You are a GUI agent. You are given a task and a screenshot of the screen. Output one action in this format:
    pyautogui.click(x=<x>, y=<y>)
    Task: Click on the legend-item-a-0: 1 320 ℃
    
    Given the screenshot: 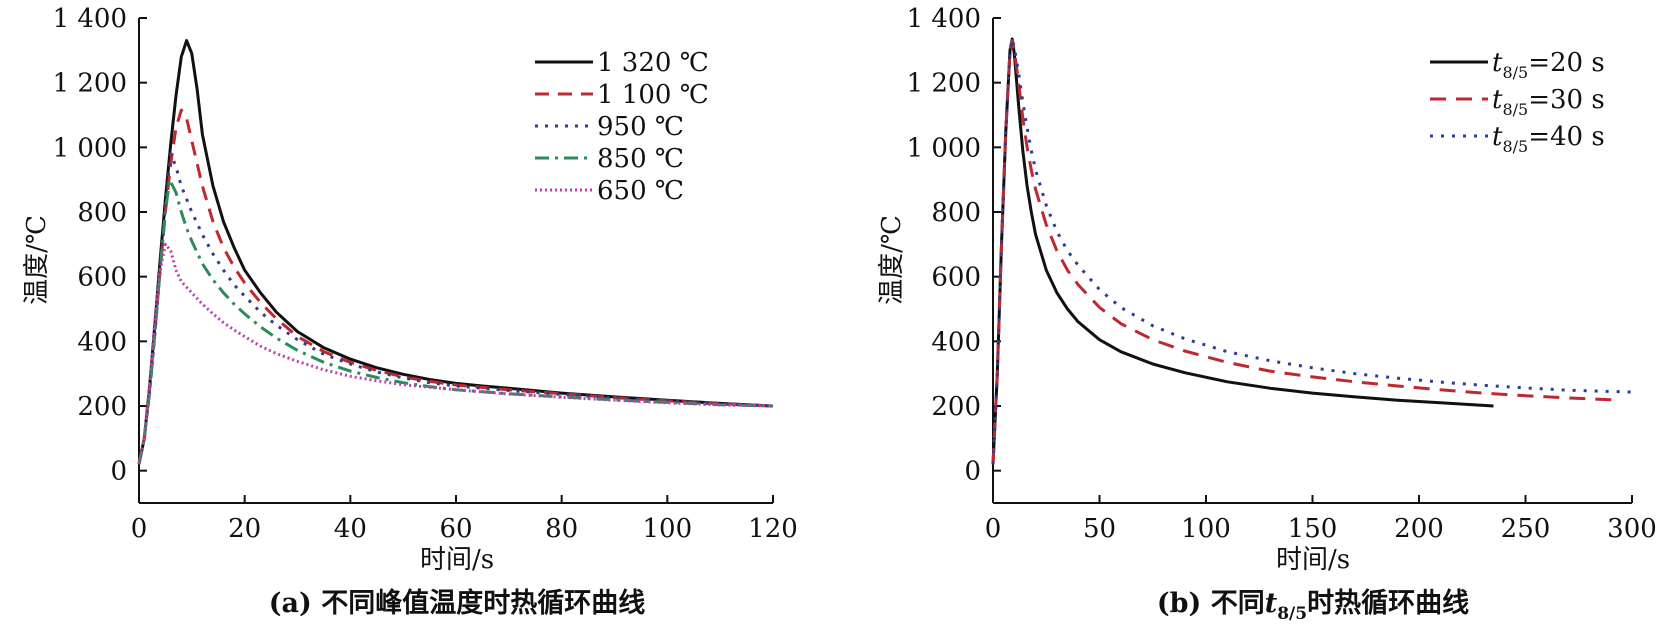 What is the action you would take?
    pyautogui.click(x=622, y=63)
    